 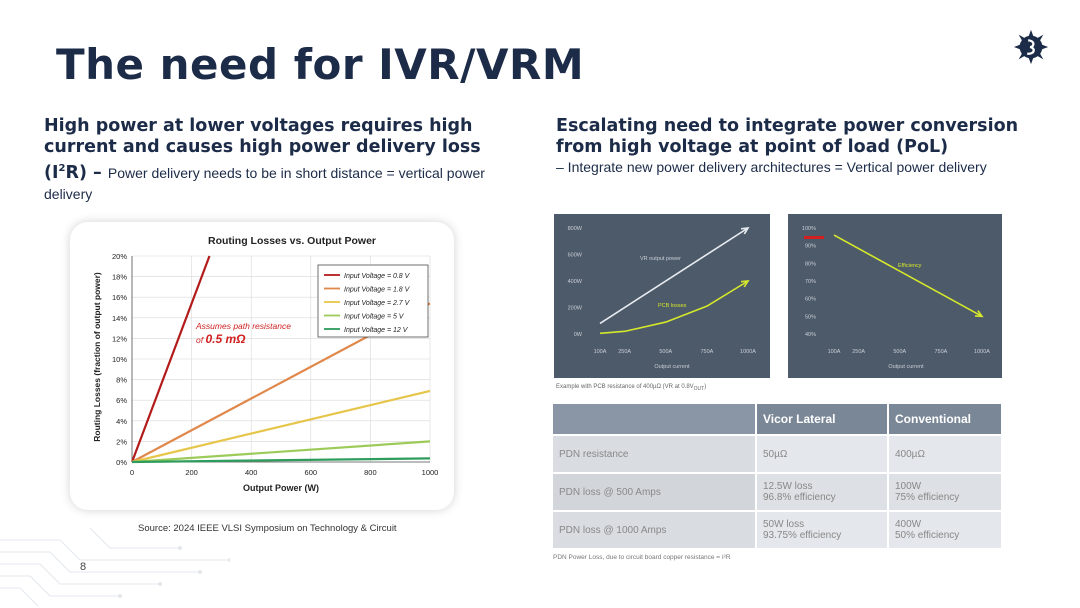 I want to click on series-label-vr: VR output power, so click(x=660, y=259).